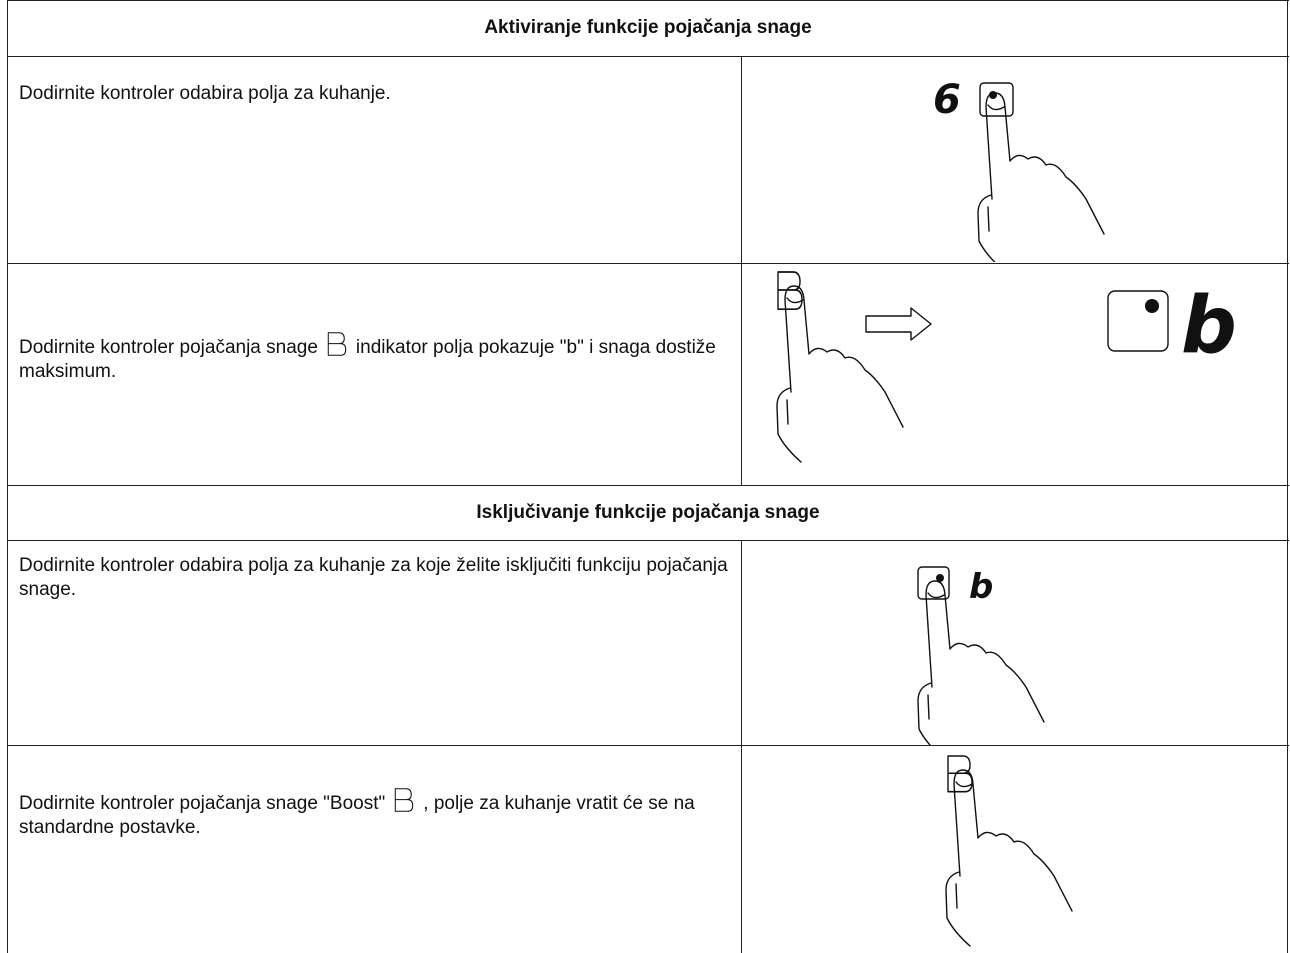  What do you see at coordinates (648, 512) in the screenshot?
I see `section-title: Isključivanje funkcije pojačanja snage` at bounding box center [648, 512].